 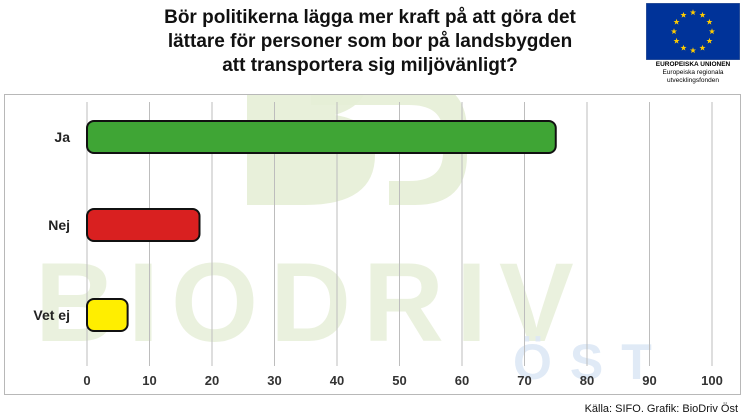 I want to click on eu-union-name: EUROPEISKA UNIONEN, so click(x=693, y=64).